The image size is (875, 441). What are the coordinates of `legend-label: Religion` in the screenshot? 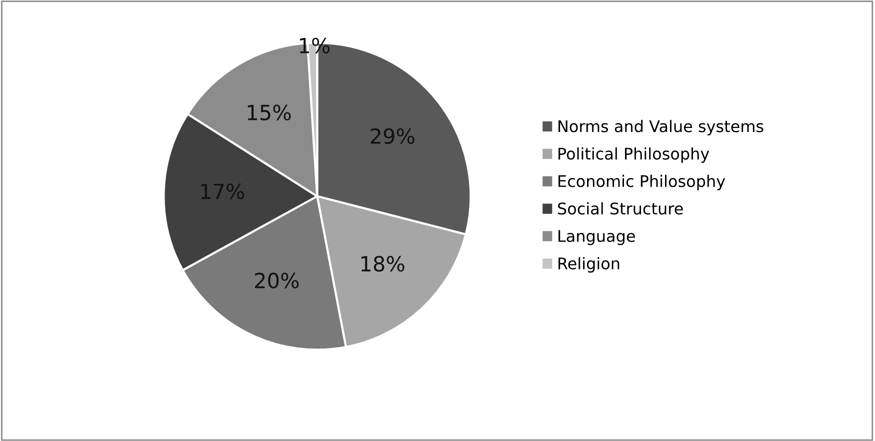 It's located at (589, 265).